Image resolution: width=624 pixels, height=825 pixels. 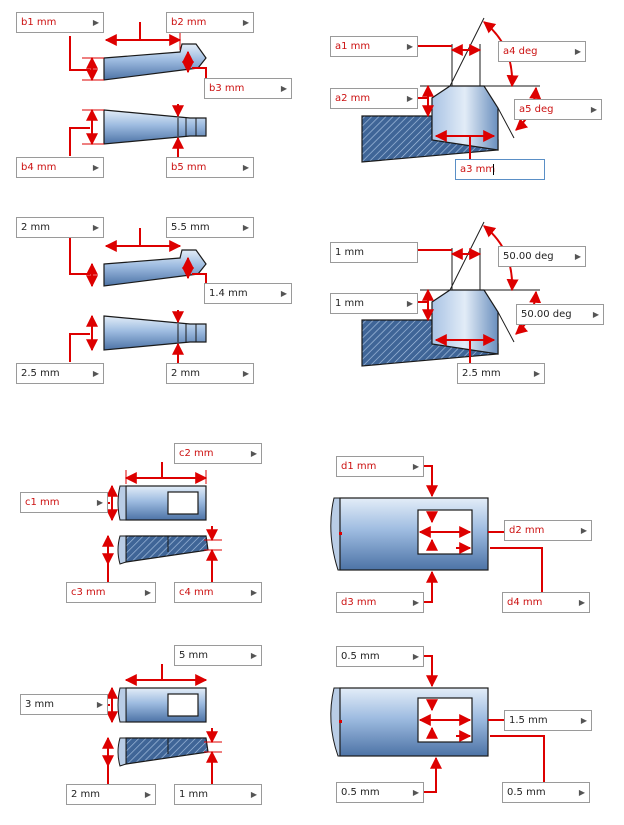 What do you see at coordinates (493, 169) in the screenshot?
I see `text-caret` at bounding box center [493, 169].